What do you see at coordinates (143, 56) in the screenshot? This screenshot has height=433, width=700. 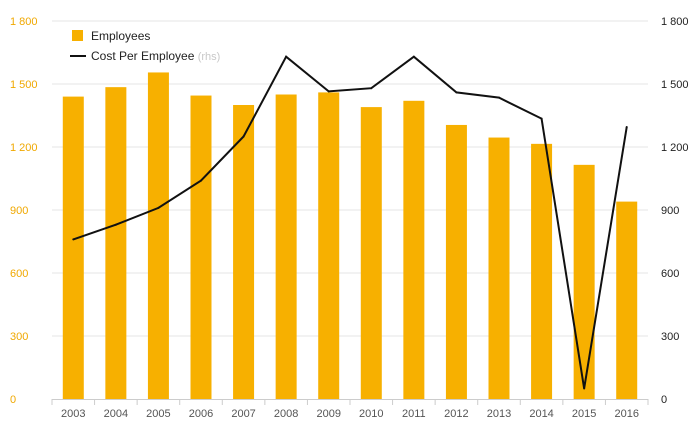 I see `legend-label-cost-text: Cost Per Employee` at bounding box center [143, 56].